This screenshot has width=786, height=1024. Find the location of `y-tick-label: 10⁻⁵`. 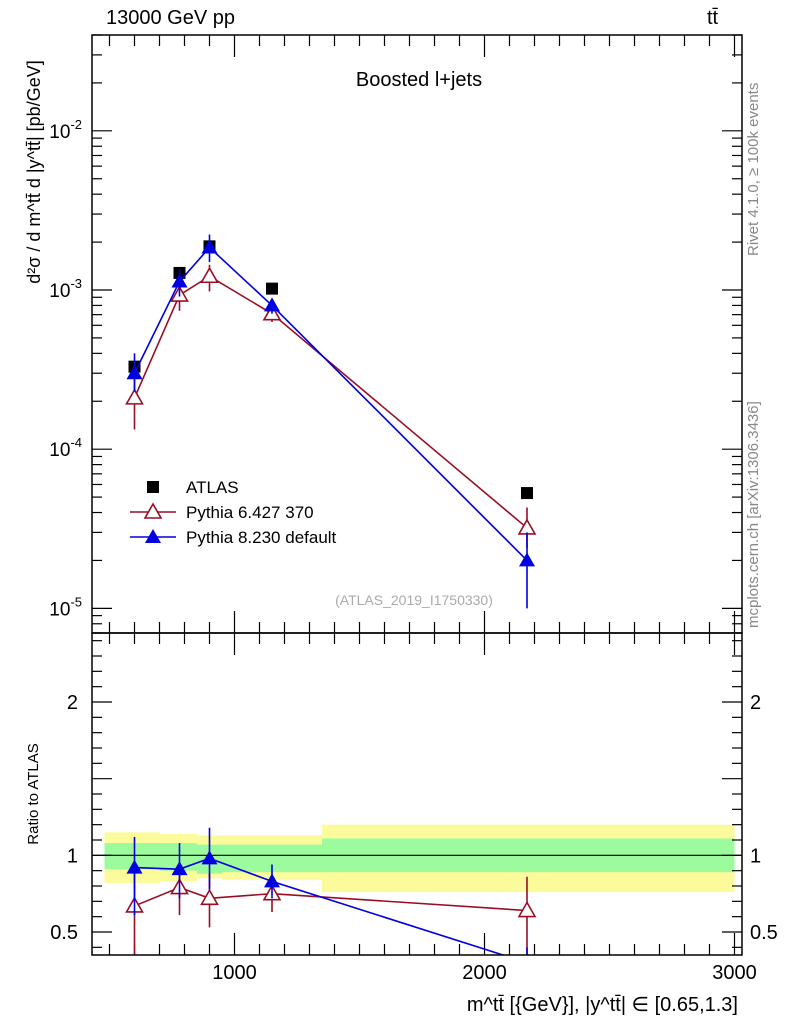

y-tick-label: 10⁻⁵ is located at coordinates (65, 607).